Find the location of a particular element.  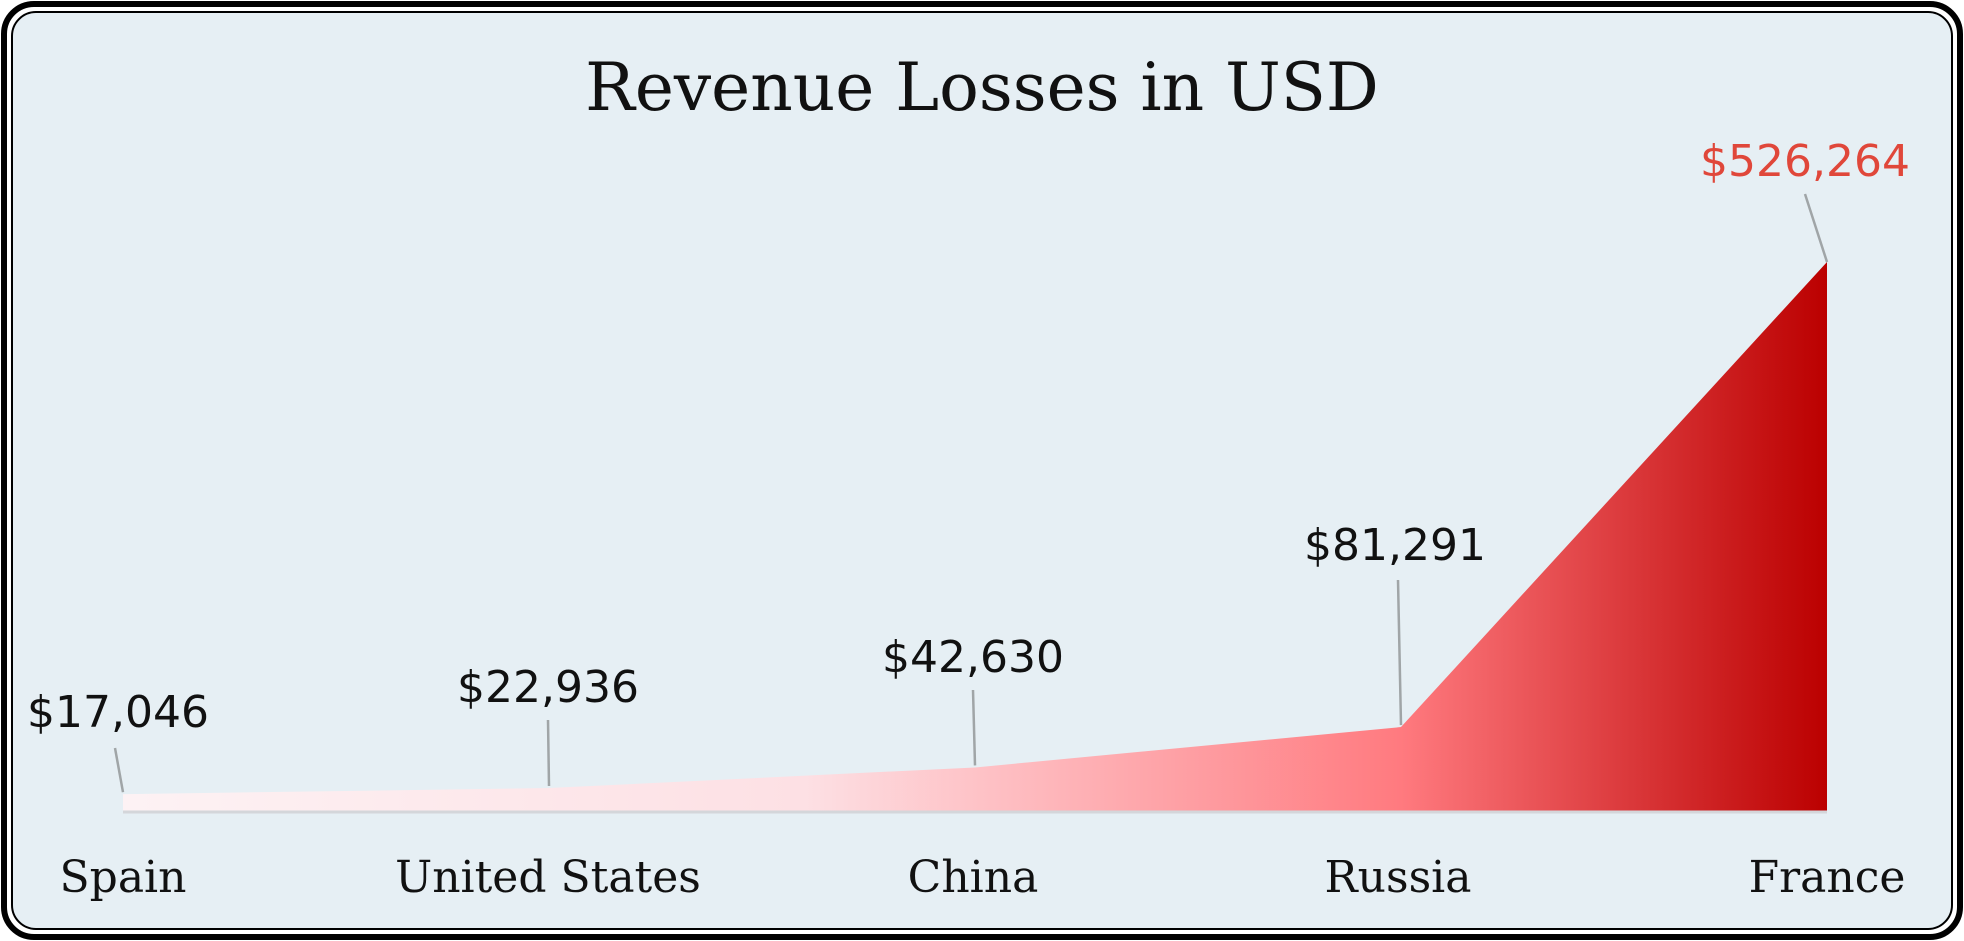

value-label: $526,264 is located at coordinates (1805, 161).